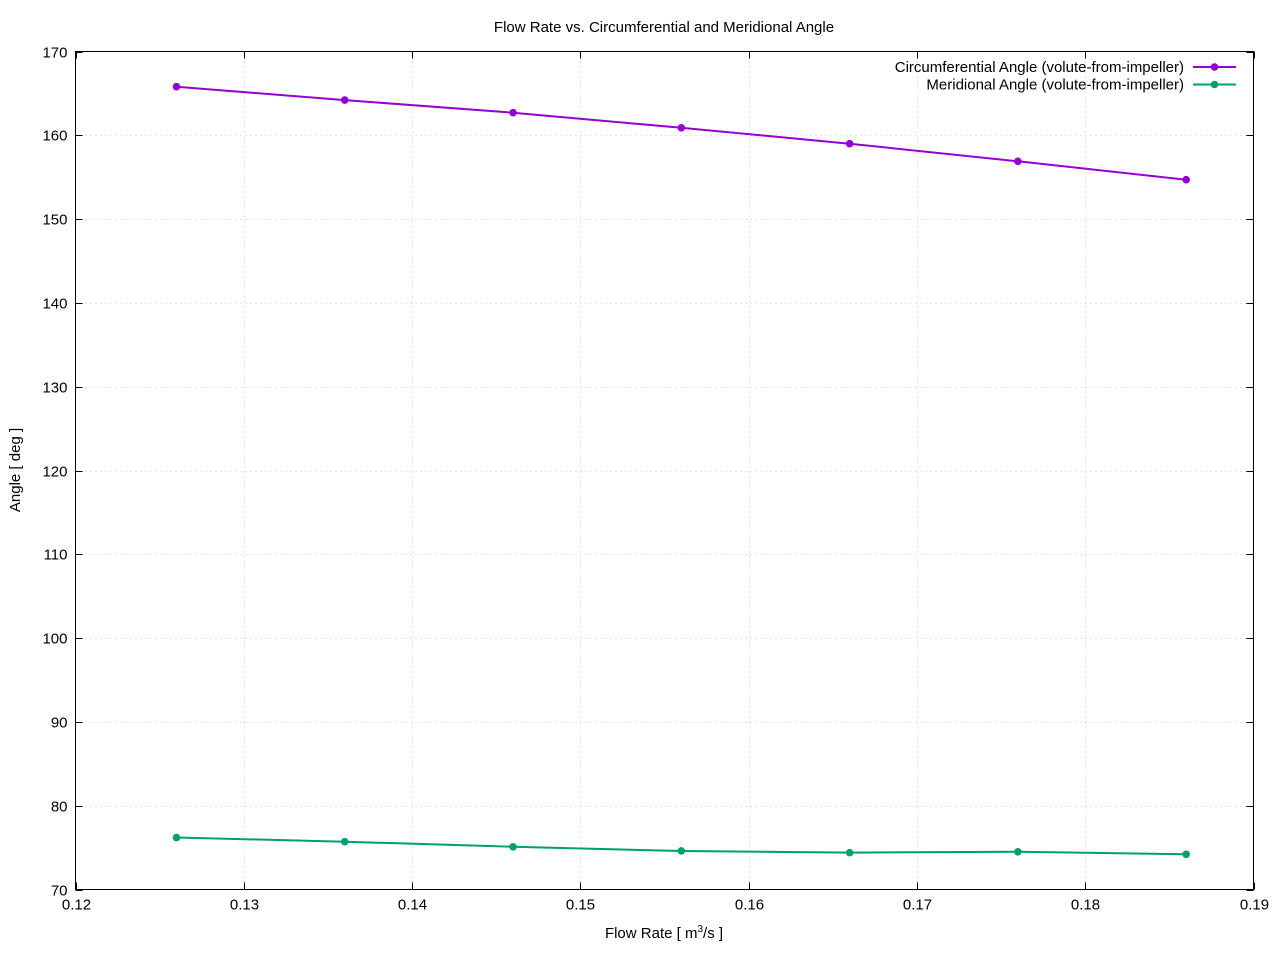 This screenshot has width=1280, height=960. What do you see at coordinates (1055, 85) in the screenshot?
I see `legend-label-2: Meridional Angle (volute-from-impeller)` at bounding box center [1055, 85].